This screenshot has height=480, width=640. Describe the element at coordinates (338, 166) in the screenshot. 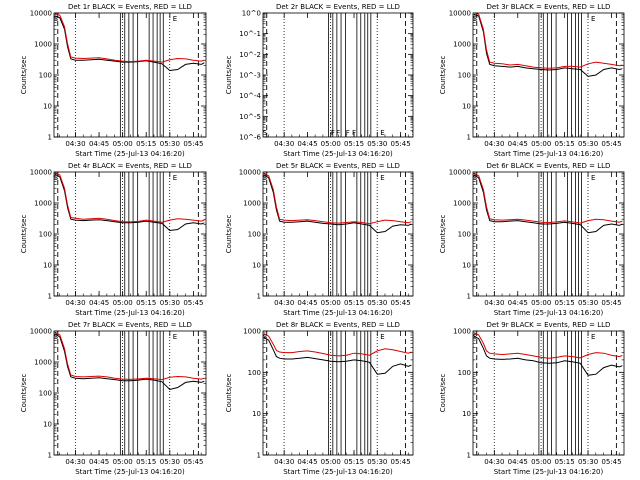

I see `panel-title: Det 5r BLACK = Events, RED = LLD` at that location.